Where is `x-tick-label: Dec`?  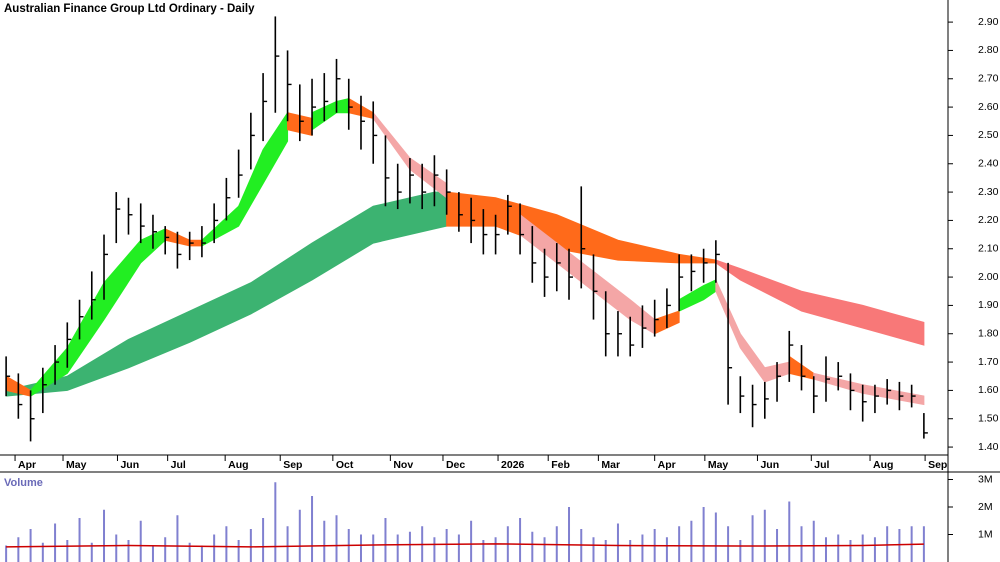
x-tick-label: Dec is located at coordinates (455, 465).